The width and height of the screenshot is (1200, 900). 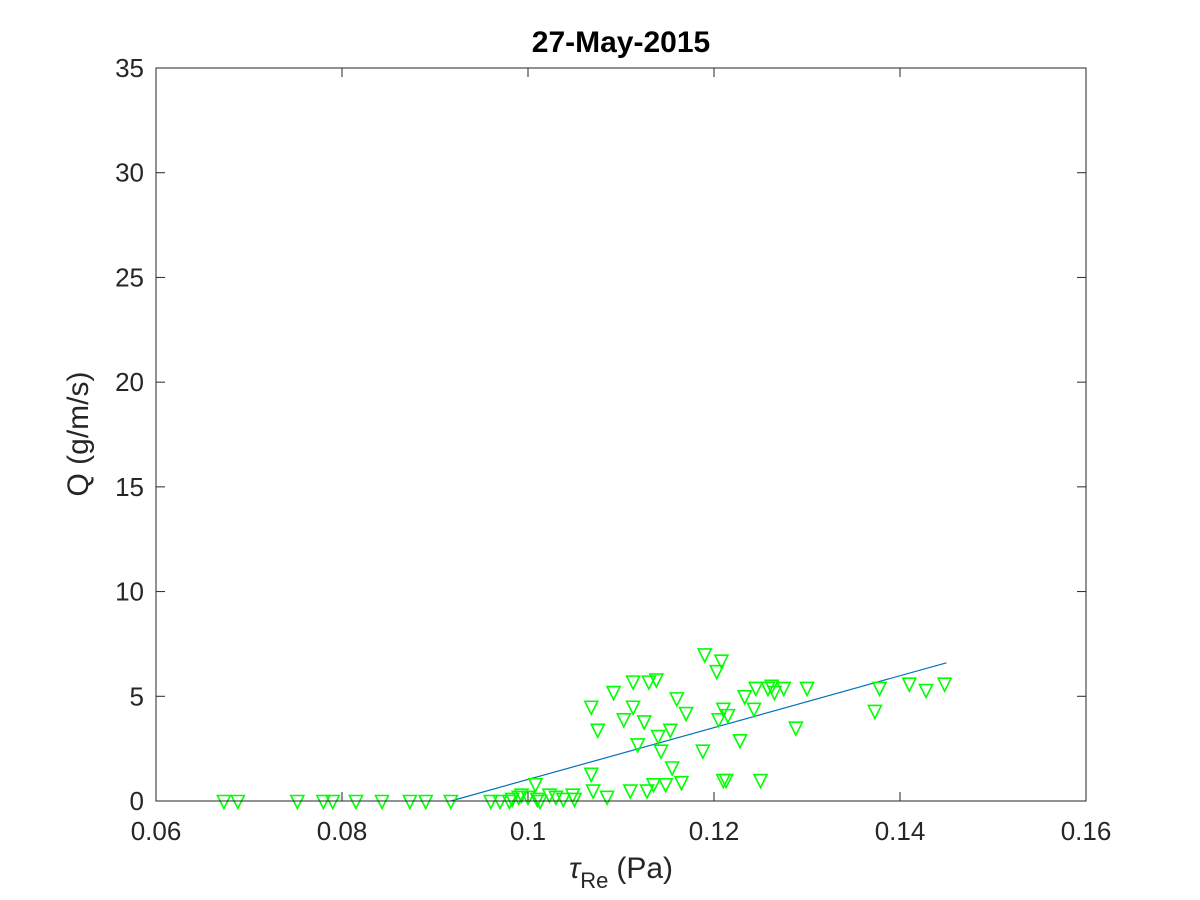 What do you see at coordinates (129, 487) in the screenshot?
I see `y-tick-label: 15` at bounding box center [129, 487].